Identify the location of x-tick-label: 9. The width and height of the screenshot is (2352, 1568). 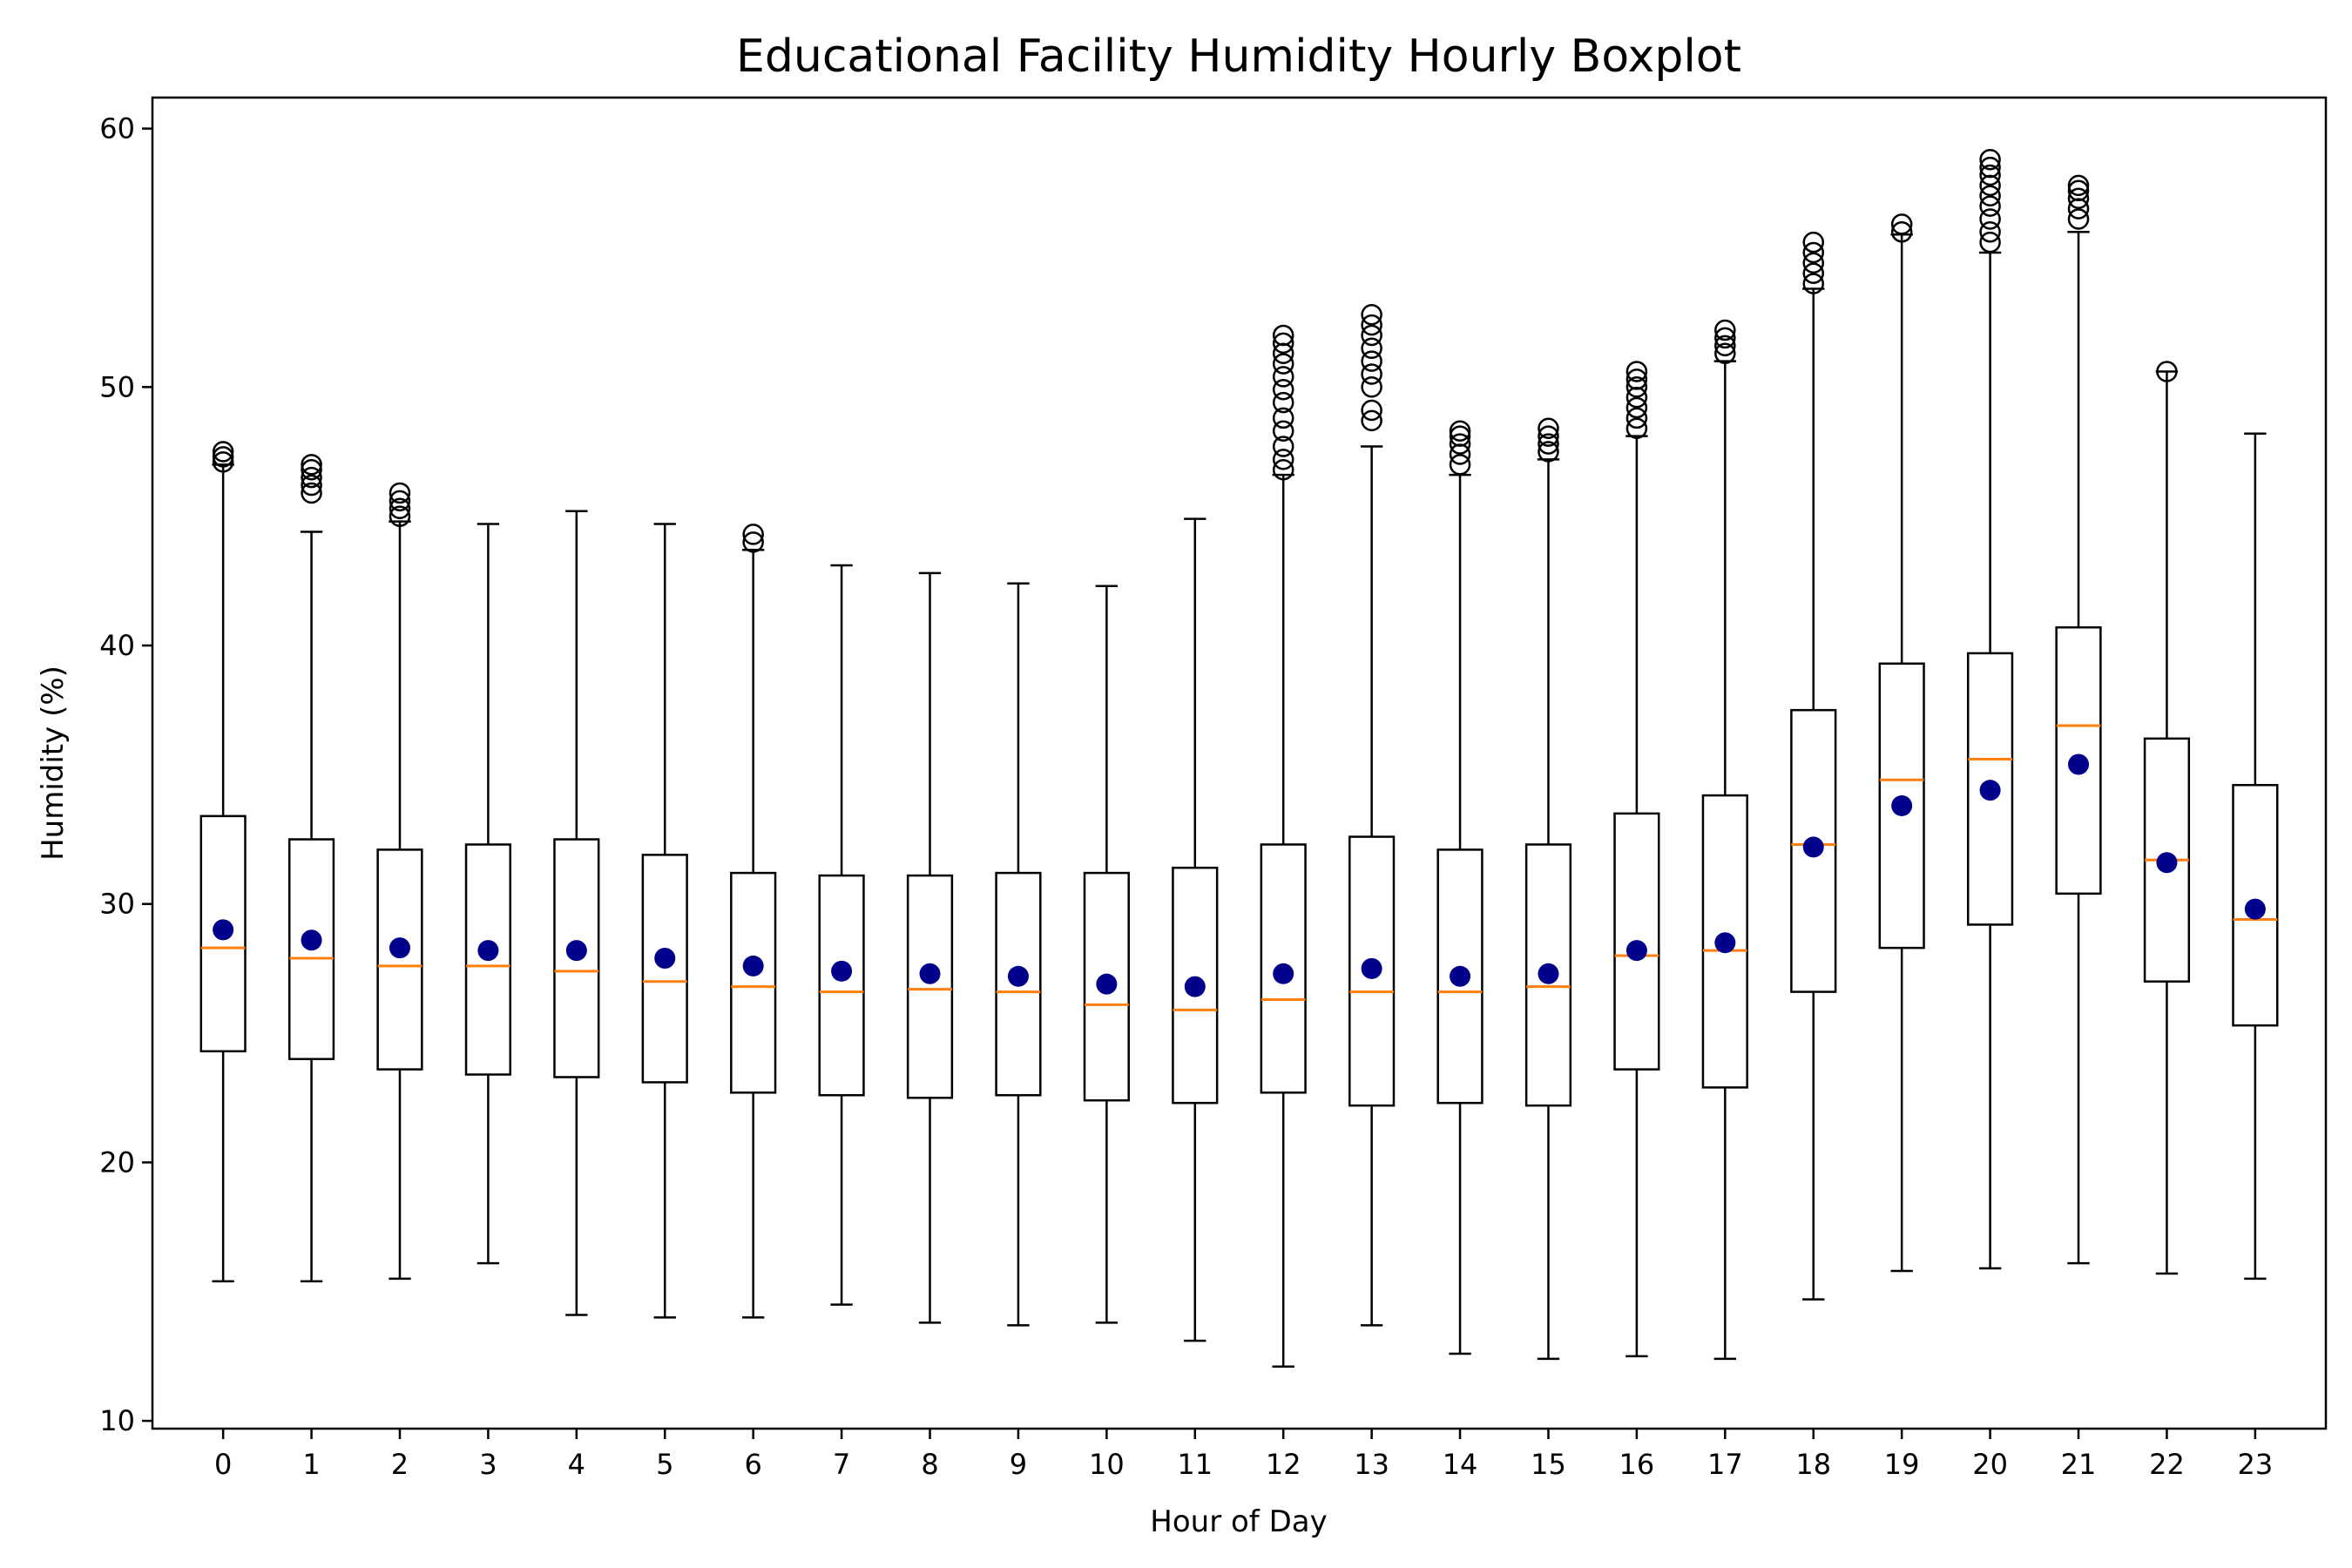
(1018, 1464).